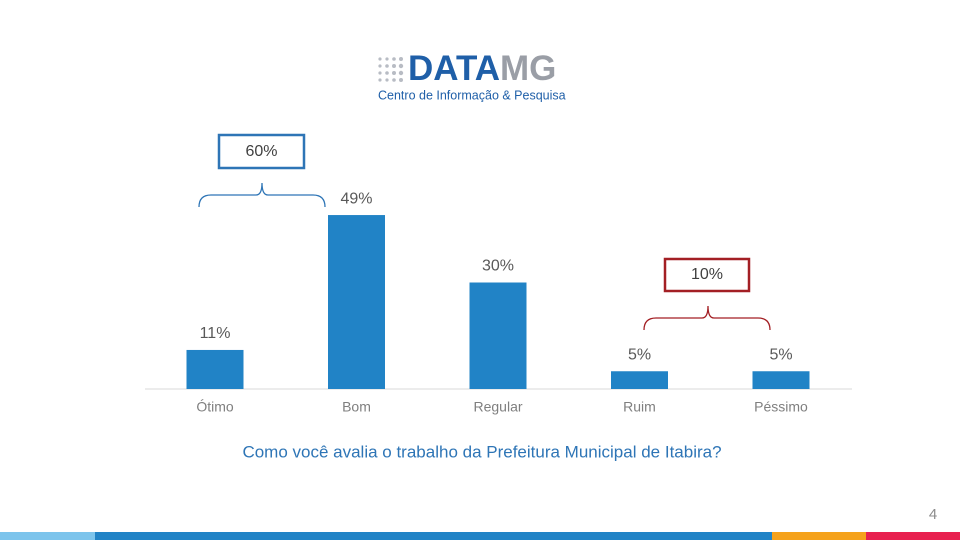 The image size is (960, 540). What do you see at coordinates (781, 407) in the screenshot?
I see `x-tick-label: Péssimo` at bounding box center [781, 407].